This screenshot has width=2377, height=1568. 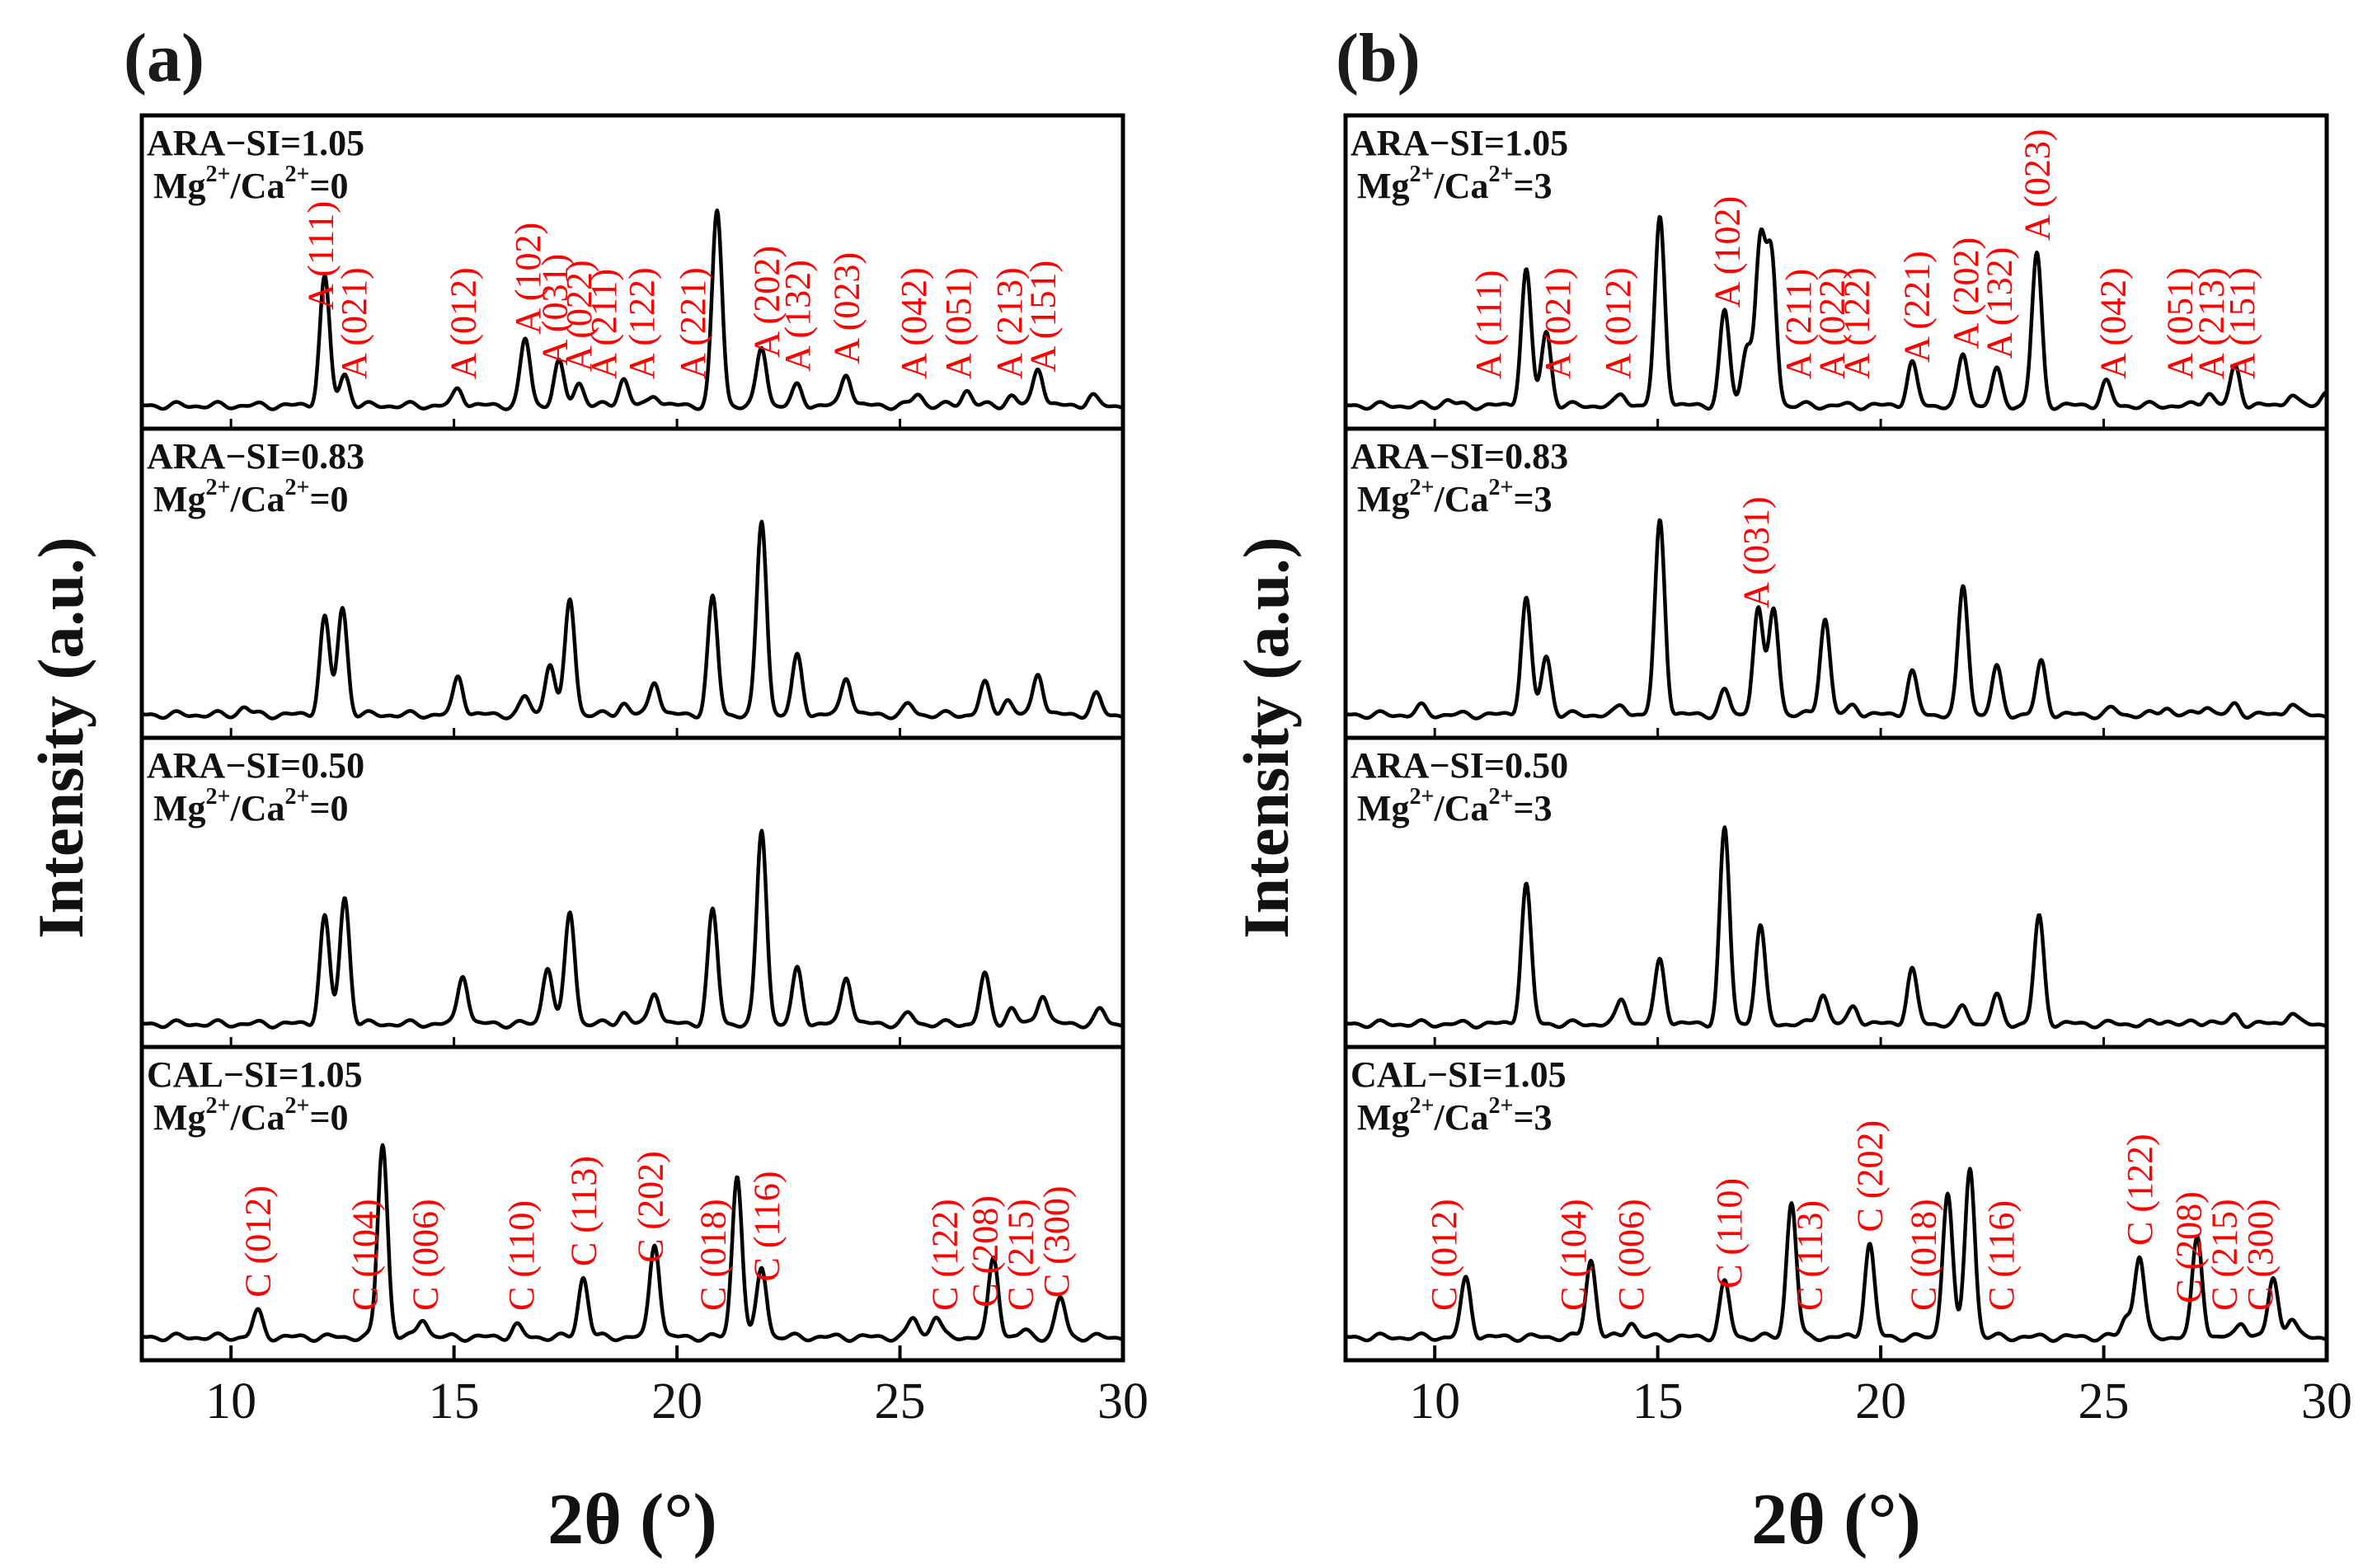 What do you see at coordinates (901, 1401) in the screenshot?
I see `x-tick-label: 25` at bounding box center [901, 1401].